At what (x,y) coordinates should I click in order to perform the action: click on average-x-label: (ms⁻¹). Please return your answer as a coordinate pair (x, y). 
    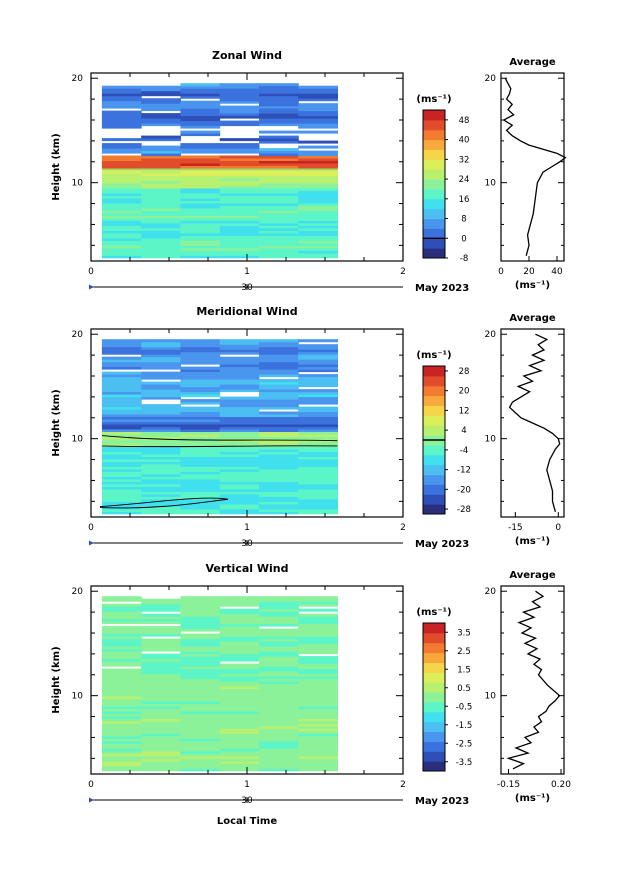
    Looking at the image, I should click on (532, 541).